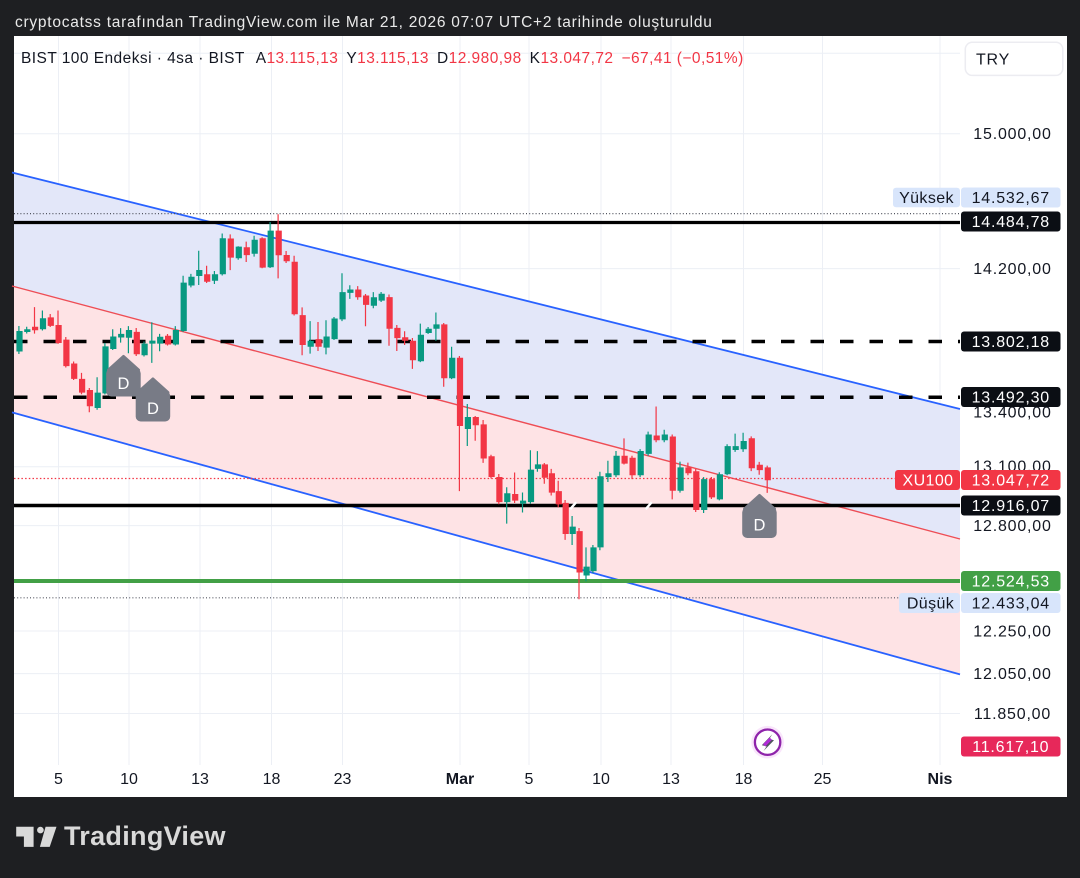 The image size is (1080, 878). I want to click on svg-text: 14.532,67, so click(1011, 198).